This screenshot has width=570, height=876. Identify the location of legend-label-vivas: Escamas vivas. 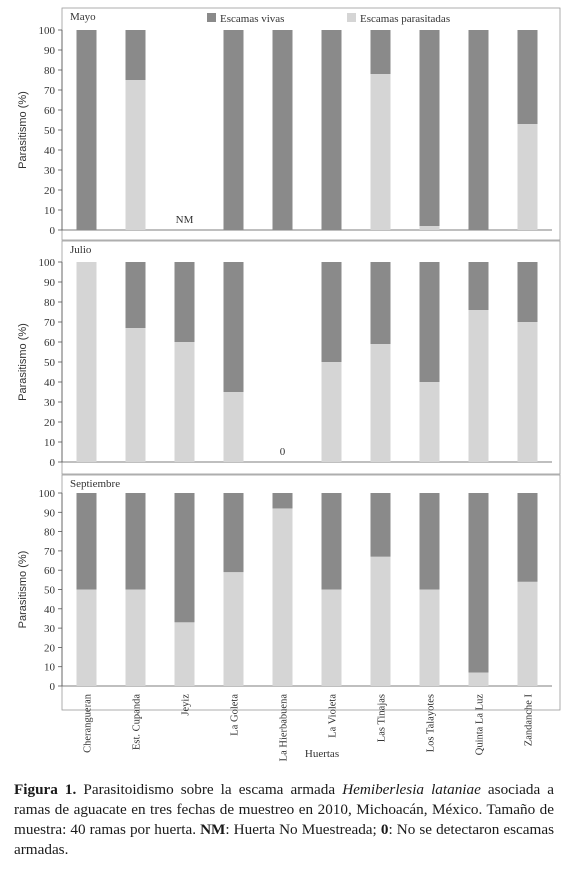
(252, 19).